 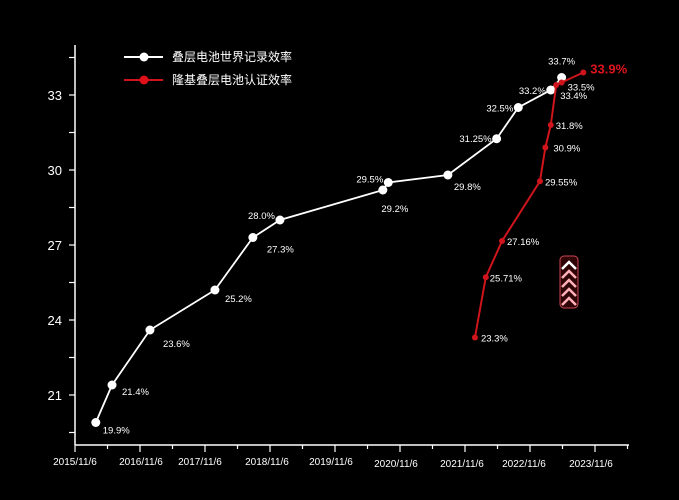 What do you see at coordinates (506, 278) in the screenshot?
I see `data-label: 25.71%` at bounding box center [506, 278].